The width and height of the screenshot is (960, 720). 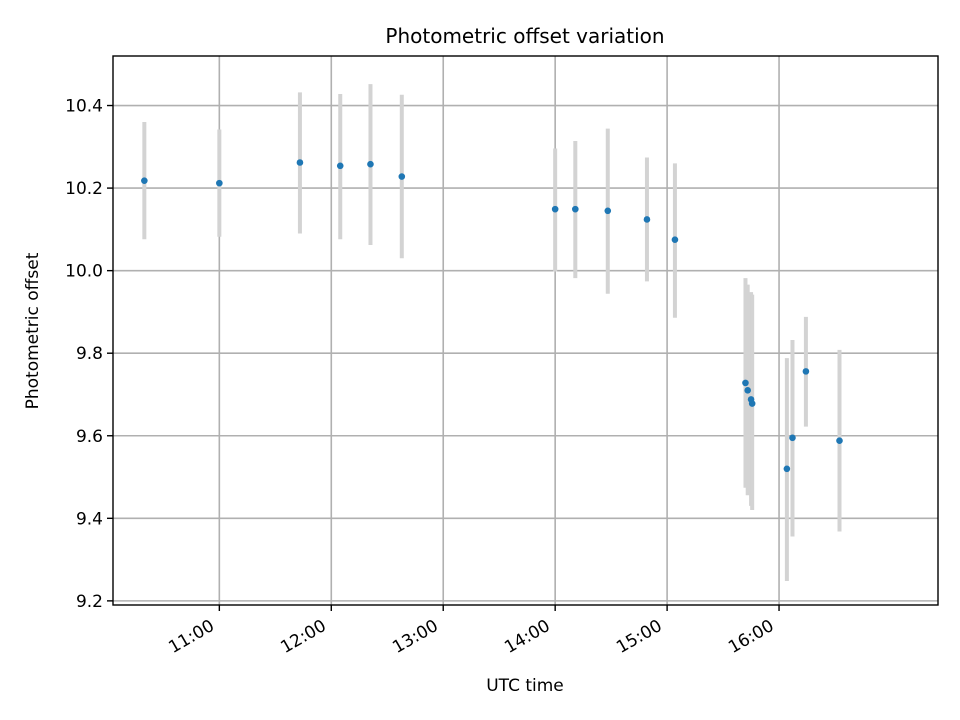 I want to click on x-axis-label: UTC time, so click(x=525, y=686).